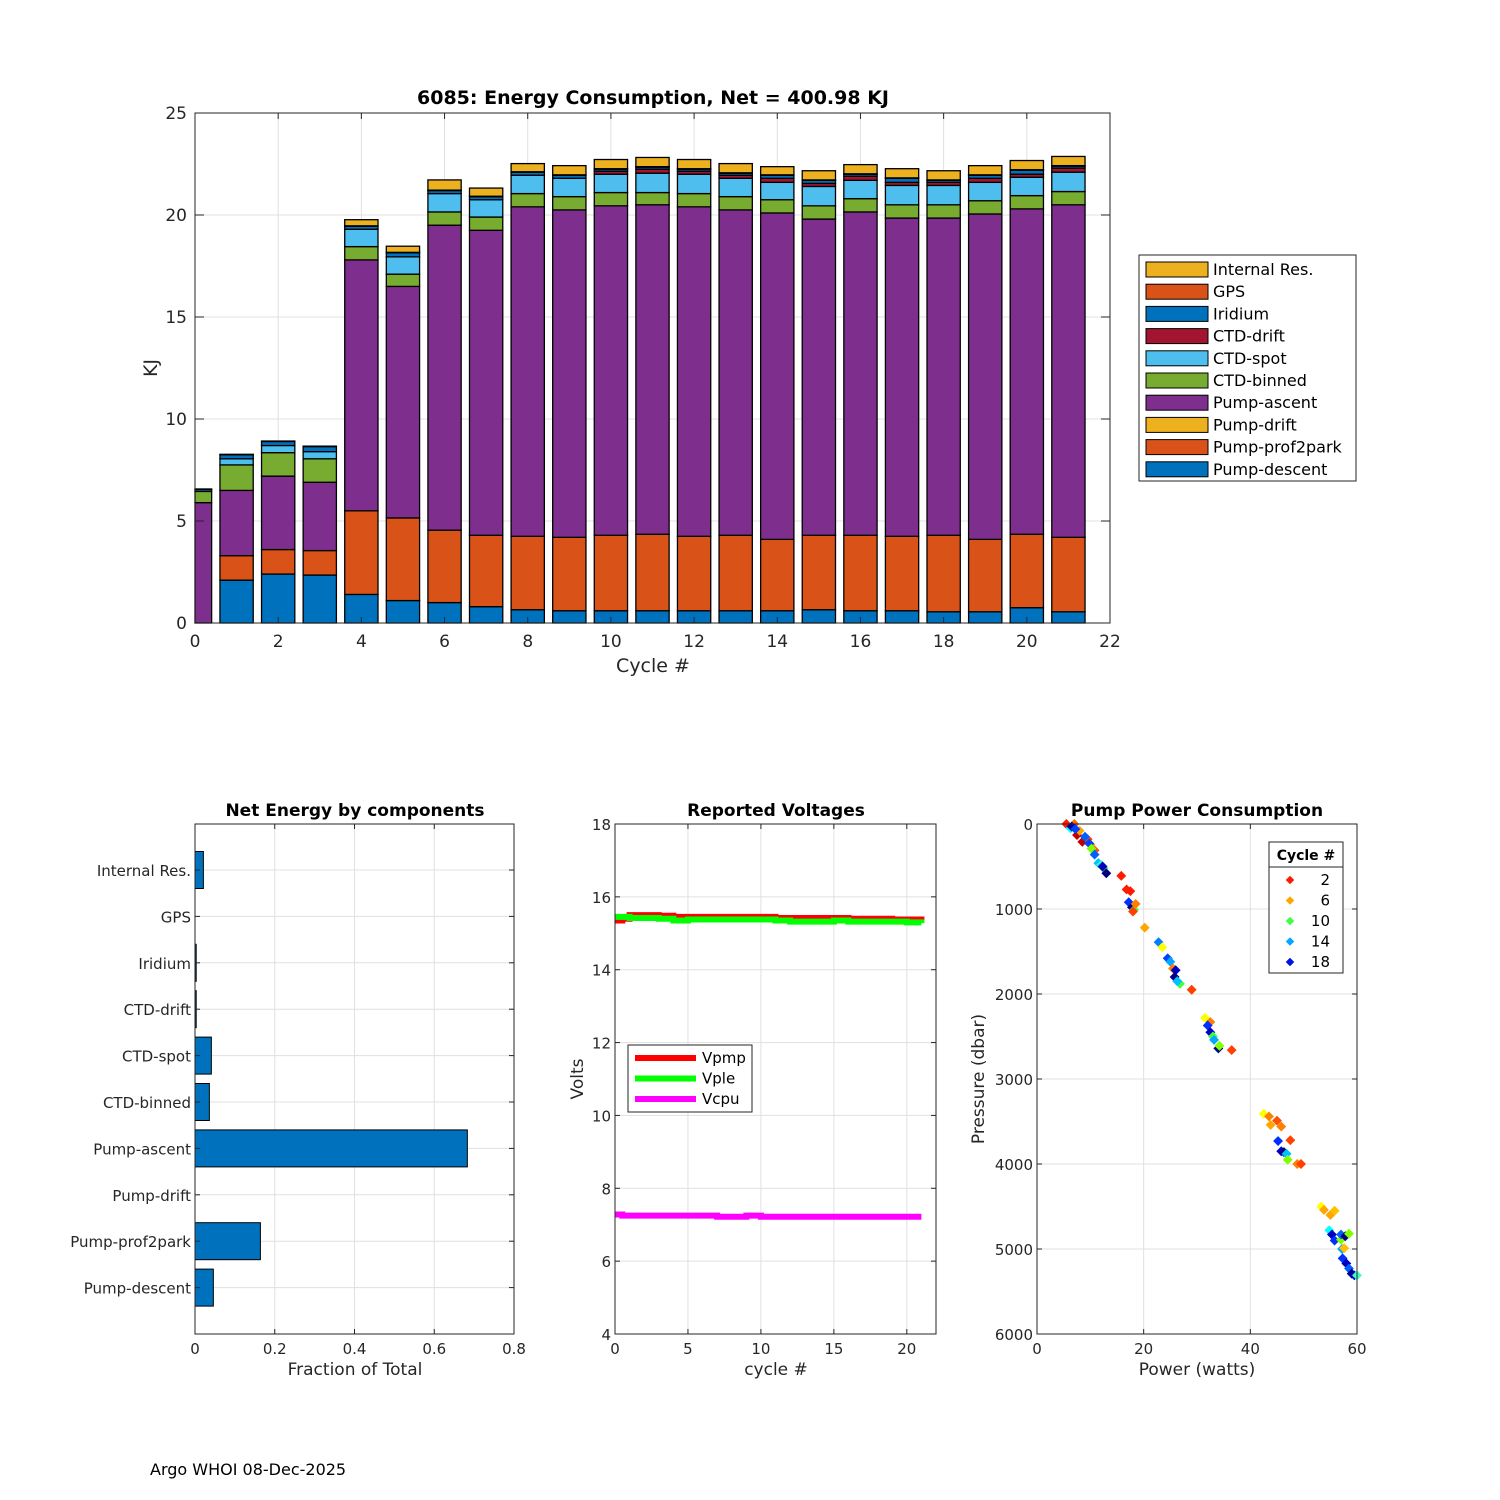  What do you see at coordinates (601, 1116) in the screenshot?
I see `volt-y-tick-label: 10` at bounding box center [601, 1116].